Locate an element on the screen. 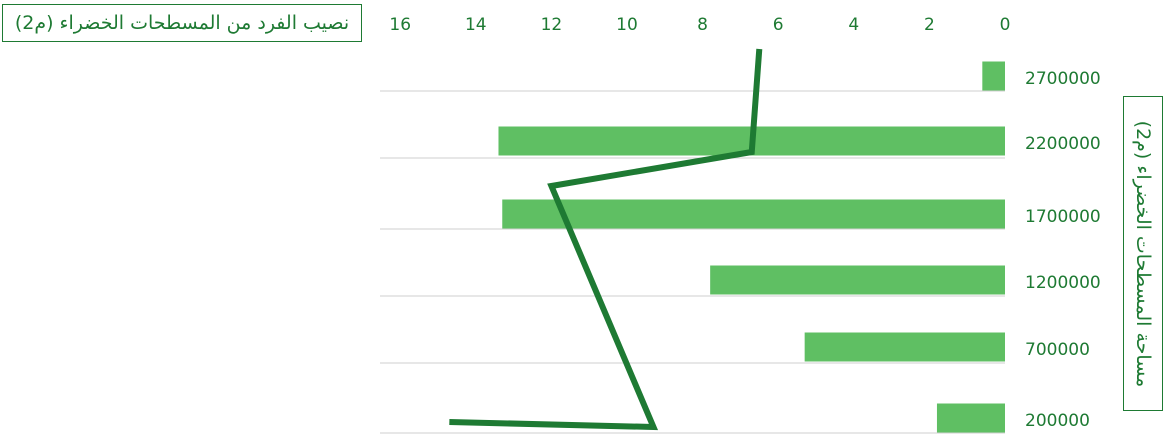 The image size is (1165, 437). top-axis-title-box: نصيب الفرد من المسطحات الخضراء (م2) is located at coordinates (182, 23).